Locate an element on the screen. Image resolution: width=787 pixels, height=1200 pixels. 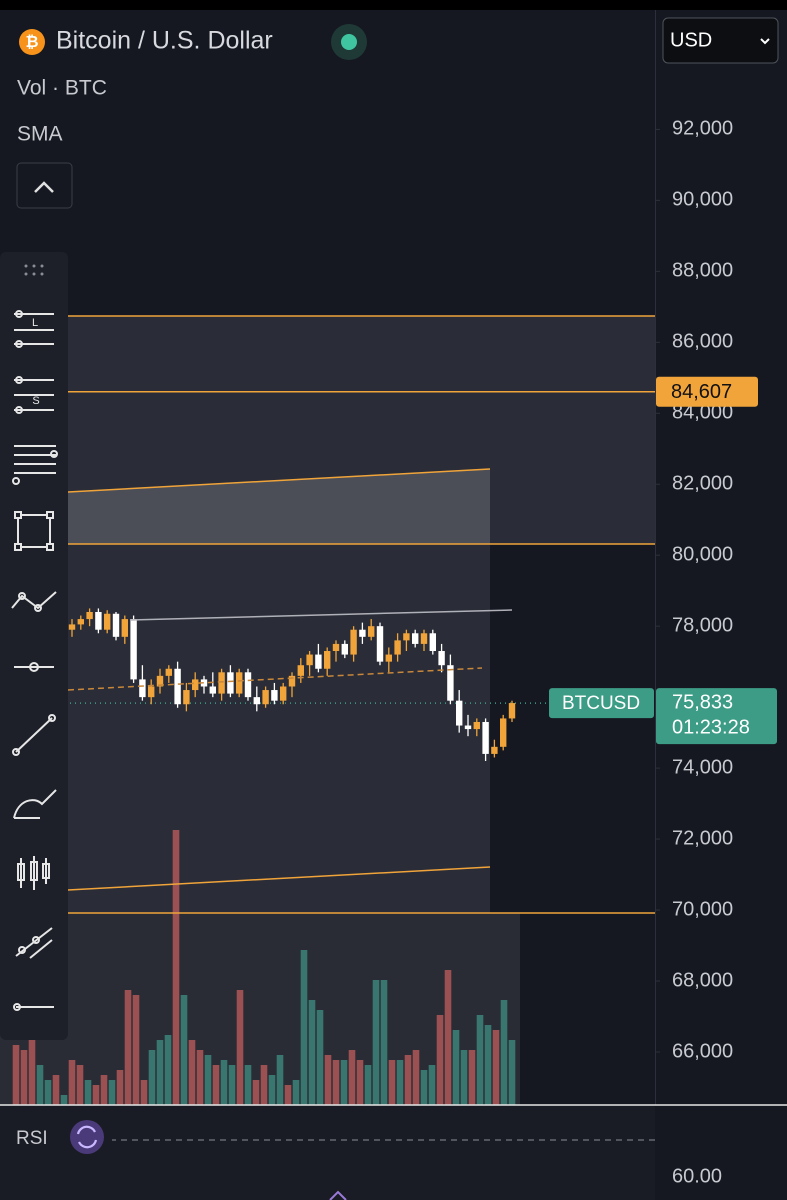
tool-trend-line is located at coordinates (34, 735).